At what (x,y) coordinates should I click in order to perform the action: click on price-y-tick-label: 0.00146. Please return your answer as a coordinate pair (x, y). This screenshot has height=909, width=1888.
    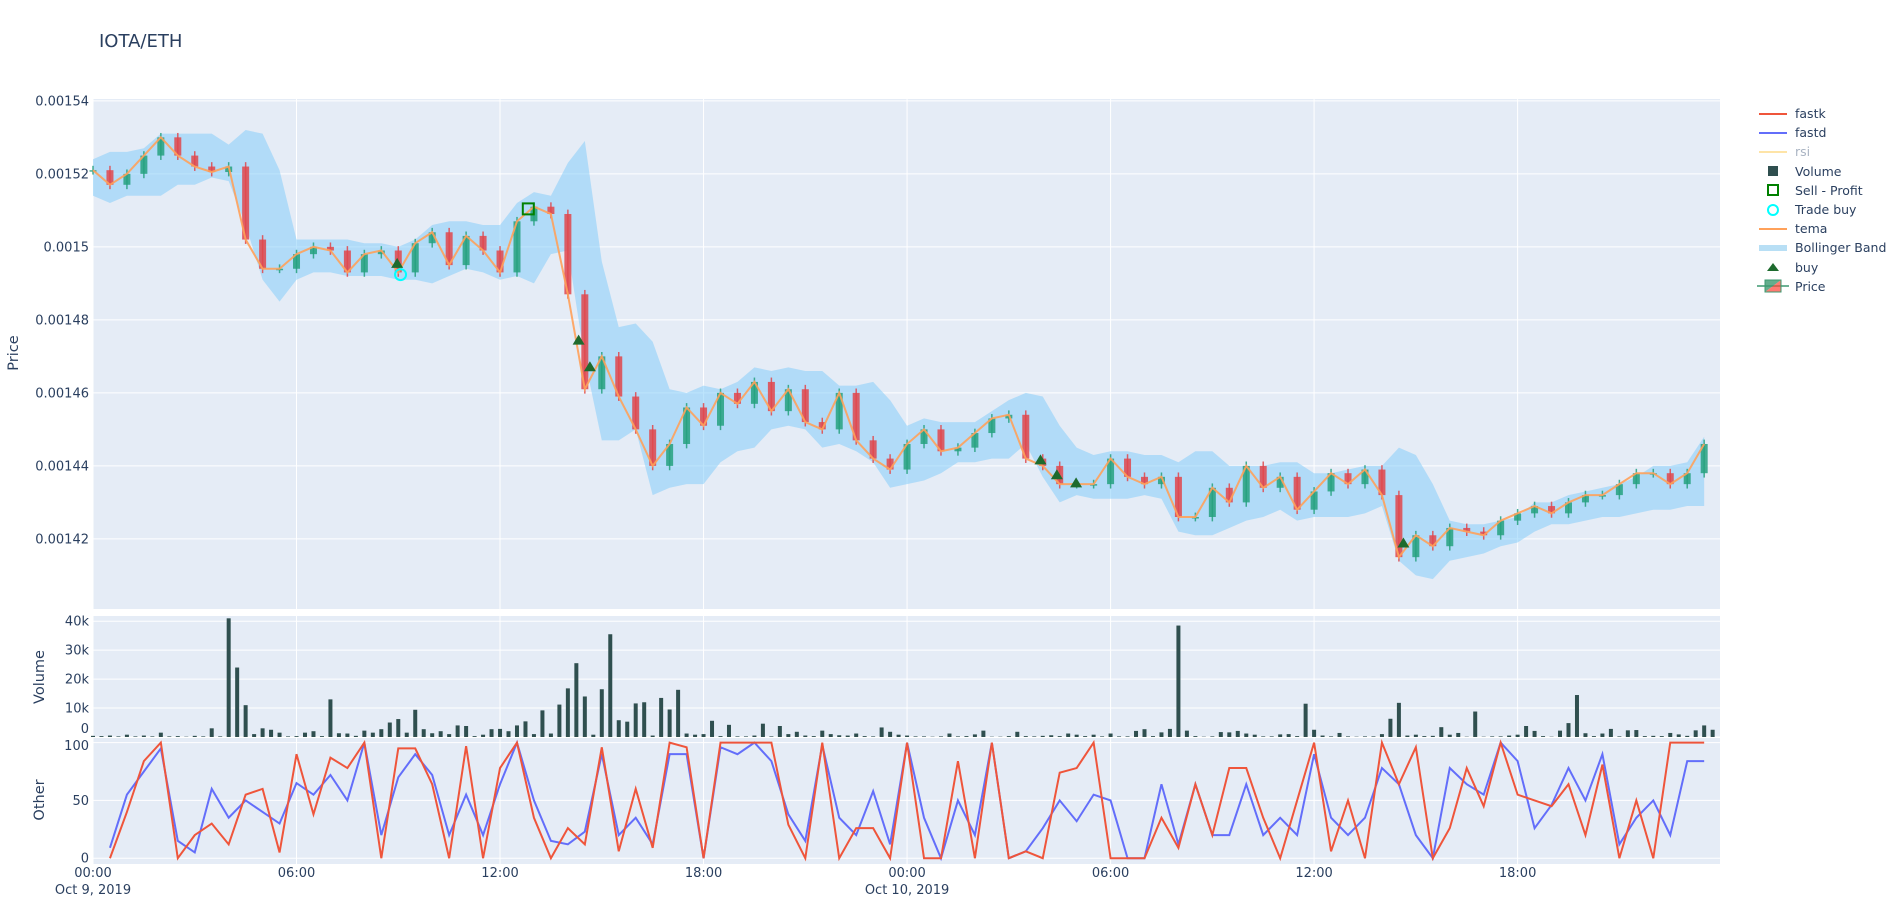
    Looking at the image, I should click on (62, 393).